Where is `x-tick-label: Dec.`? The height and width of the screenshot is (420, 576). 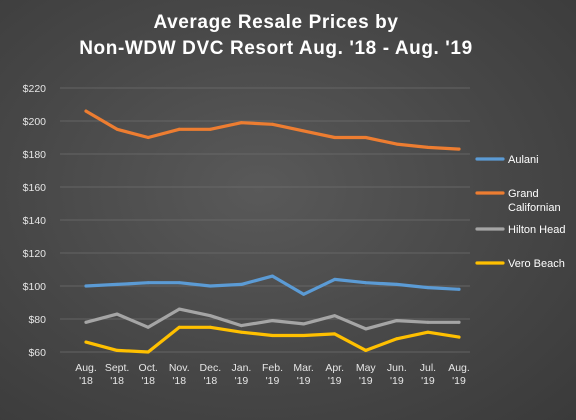 x-tick-label: Dec. is located at coordinates (211, 368).